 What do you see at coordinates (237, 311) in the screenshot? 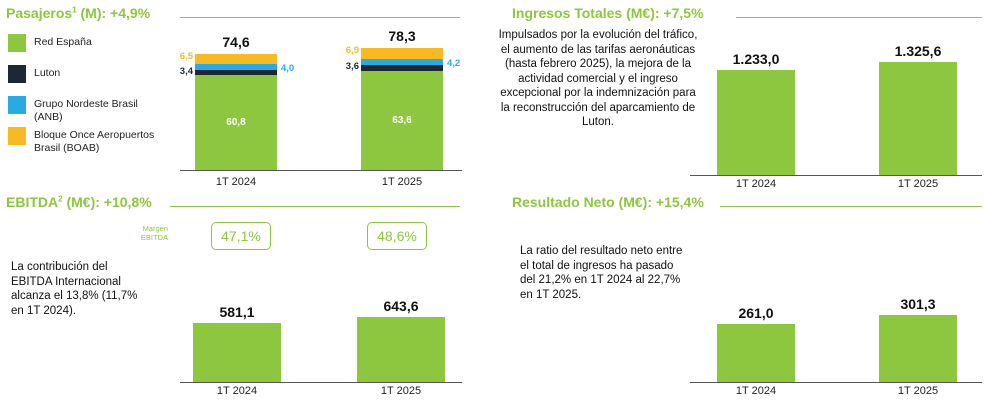
I see `bar-value-label: 581,1` at bounding box center [237, 311].